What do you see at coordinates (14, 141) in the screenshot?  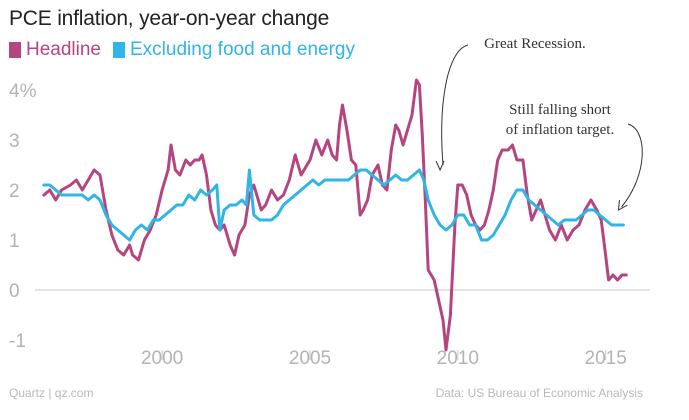 I see `y-tick-label: 3` at bounding box center [14, 141].